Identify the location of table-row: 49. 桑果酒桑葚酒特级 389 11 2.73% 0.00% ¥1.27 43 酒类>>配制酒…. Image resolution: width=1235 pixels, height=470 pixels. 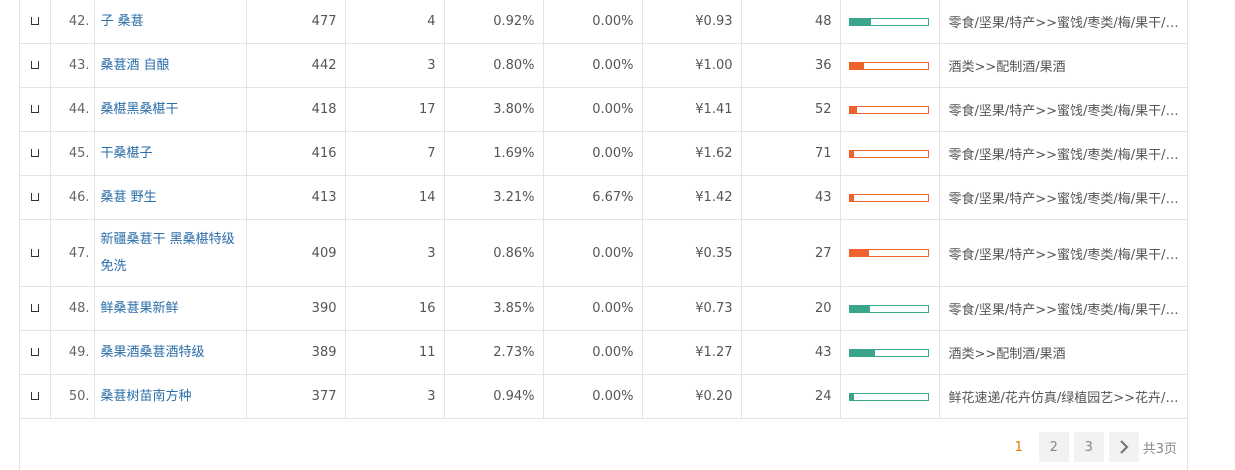
(604, 352).